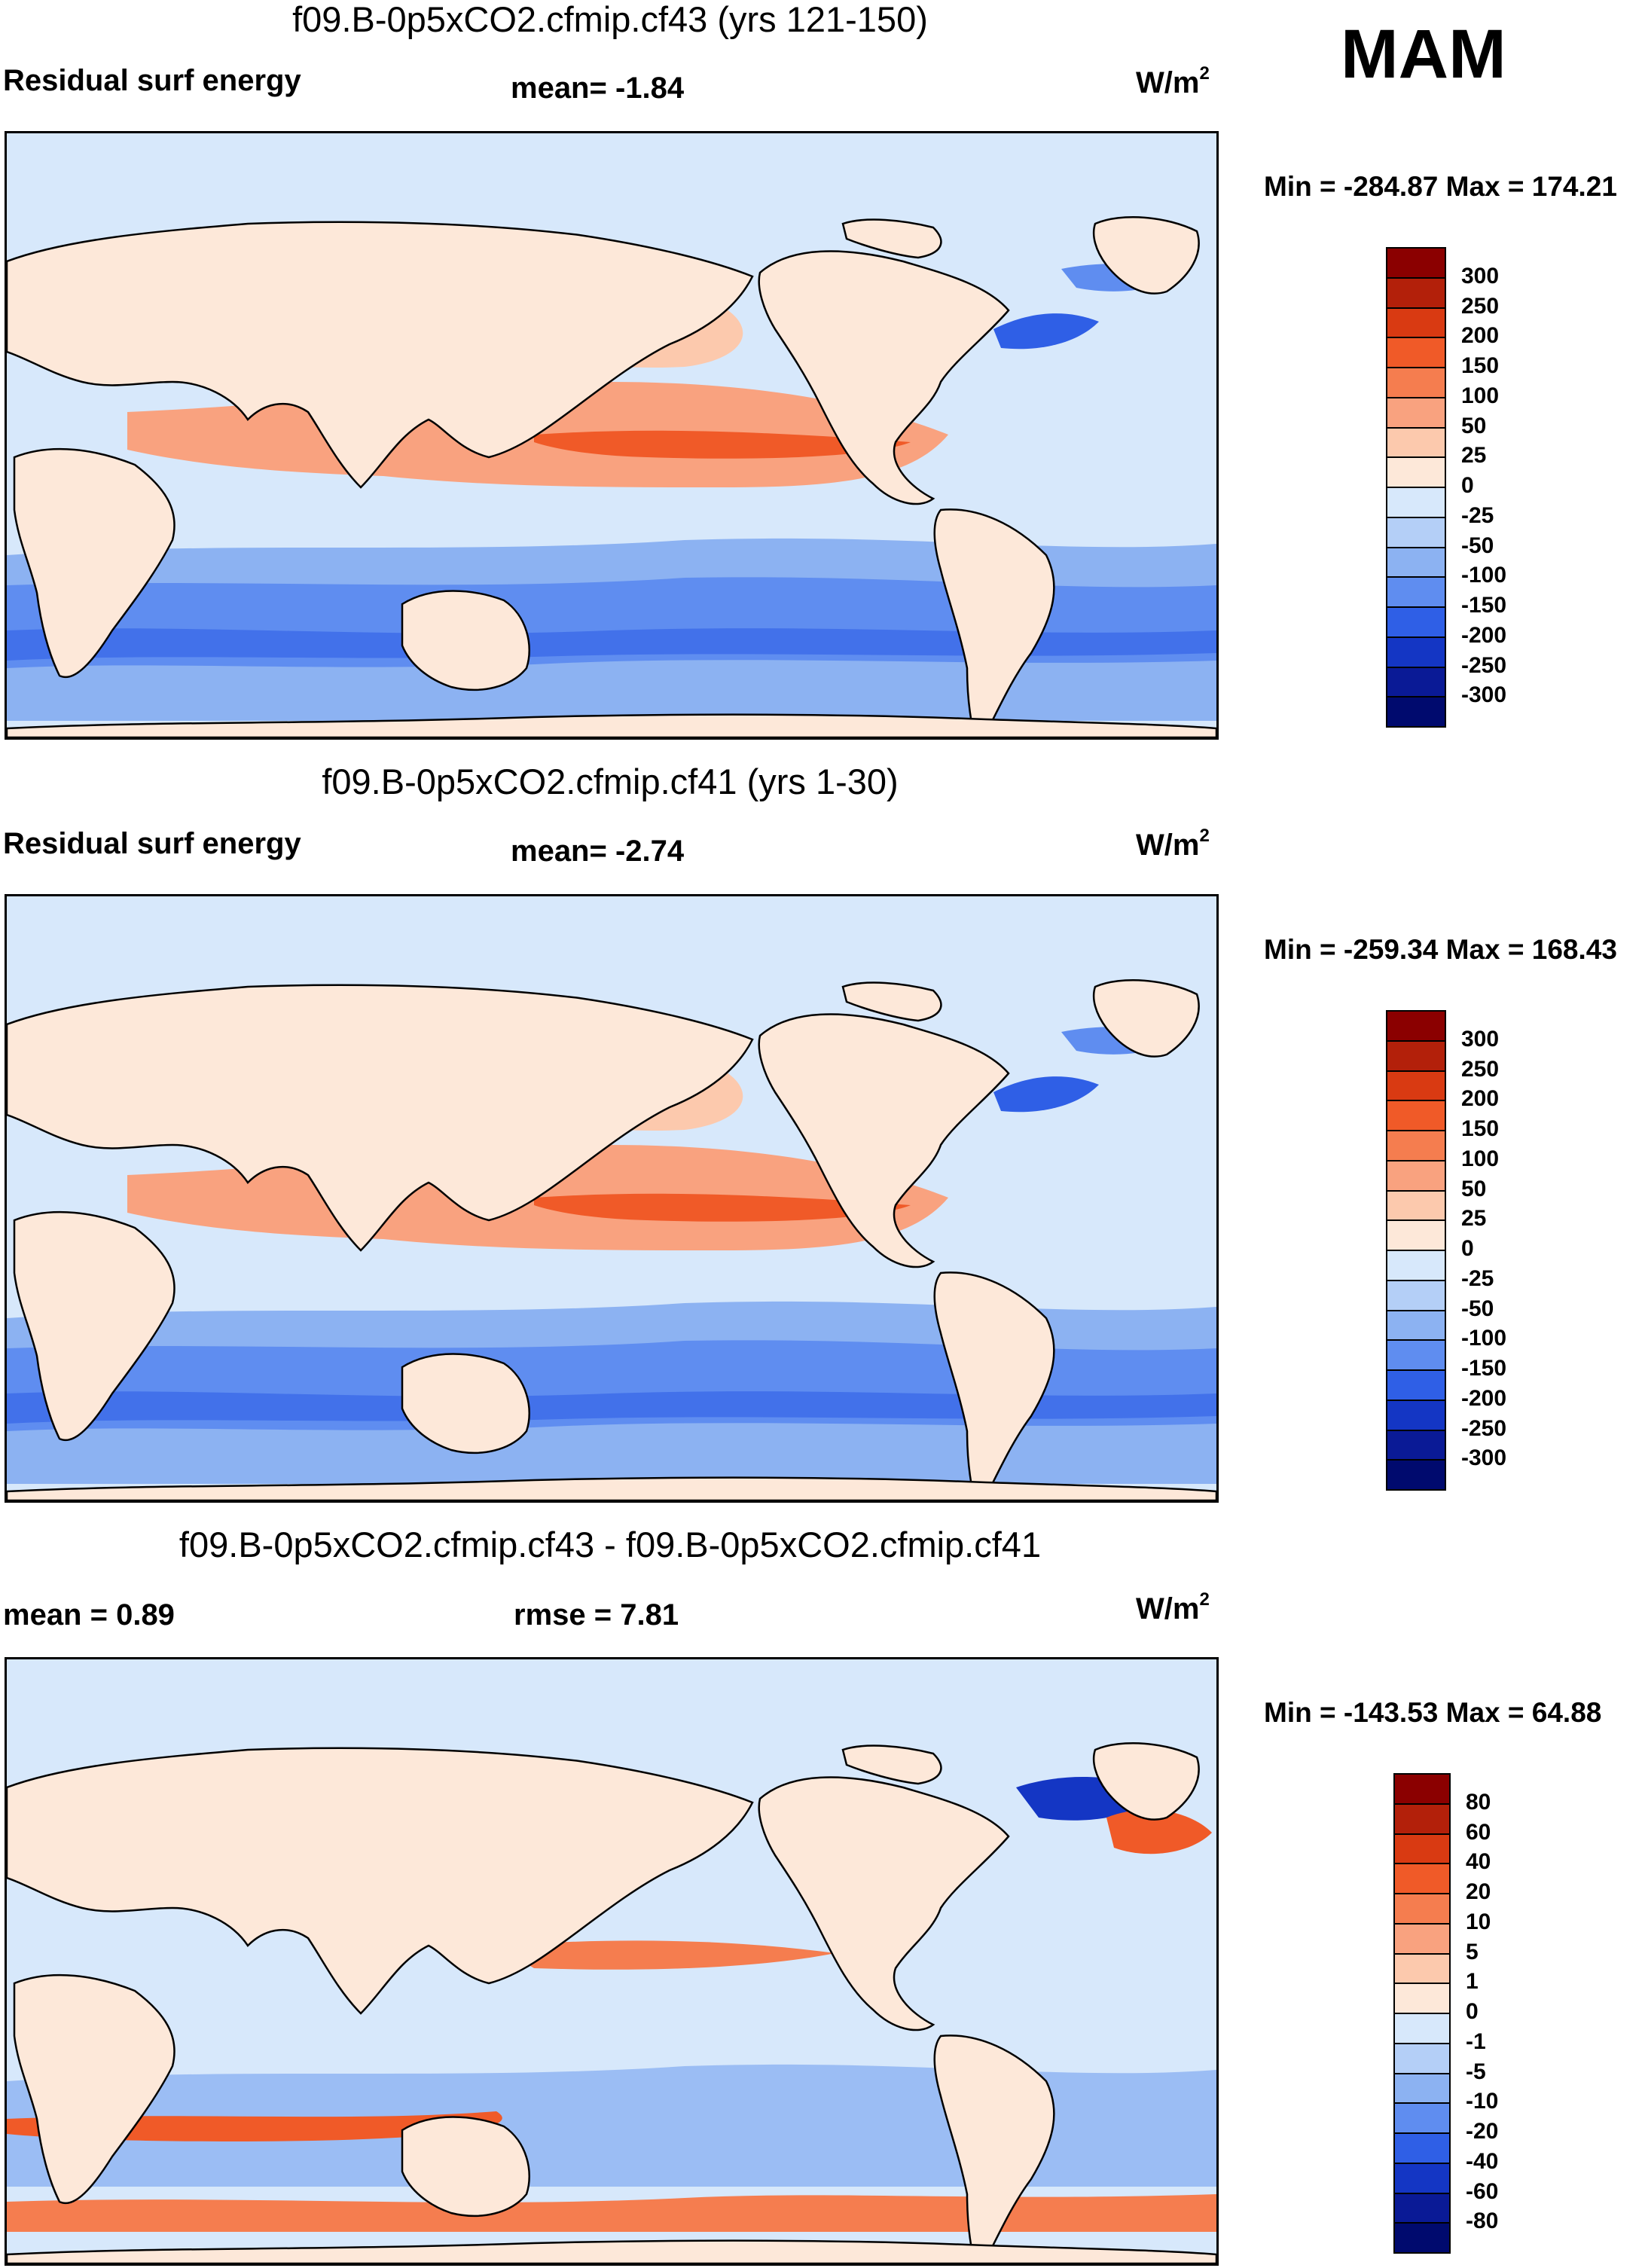 This screenshot has height=2268, width=1645. I want to click on panel-1-title: f09.B-0p5xCO2.cfmip.cf43 (yrs 121-150), so click(610, 19).